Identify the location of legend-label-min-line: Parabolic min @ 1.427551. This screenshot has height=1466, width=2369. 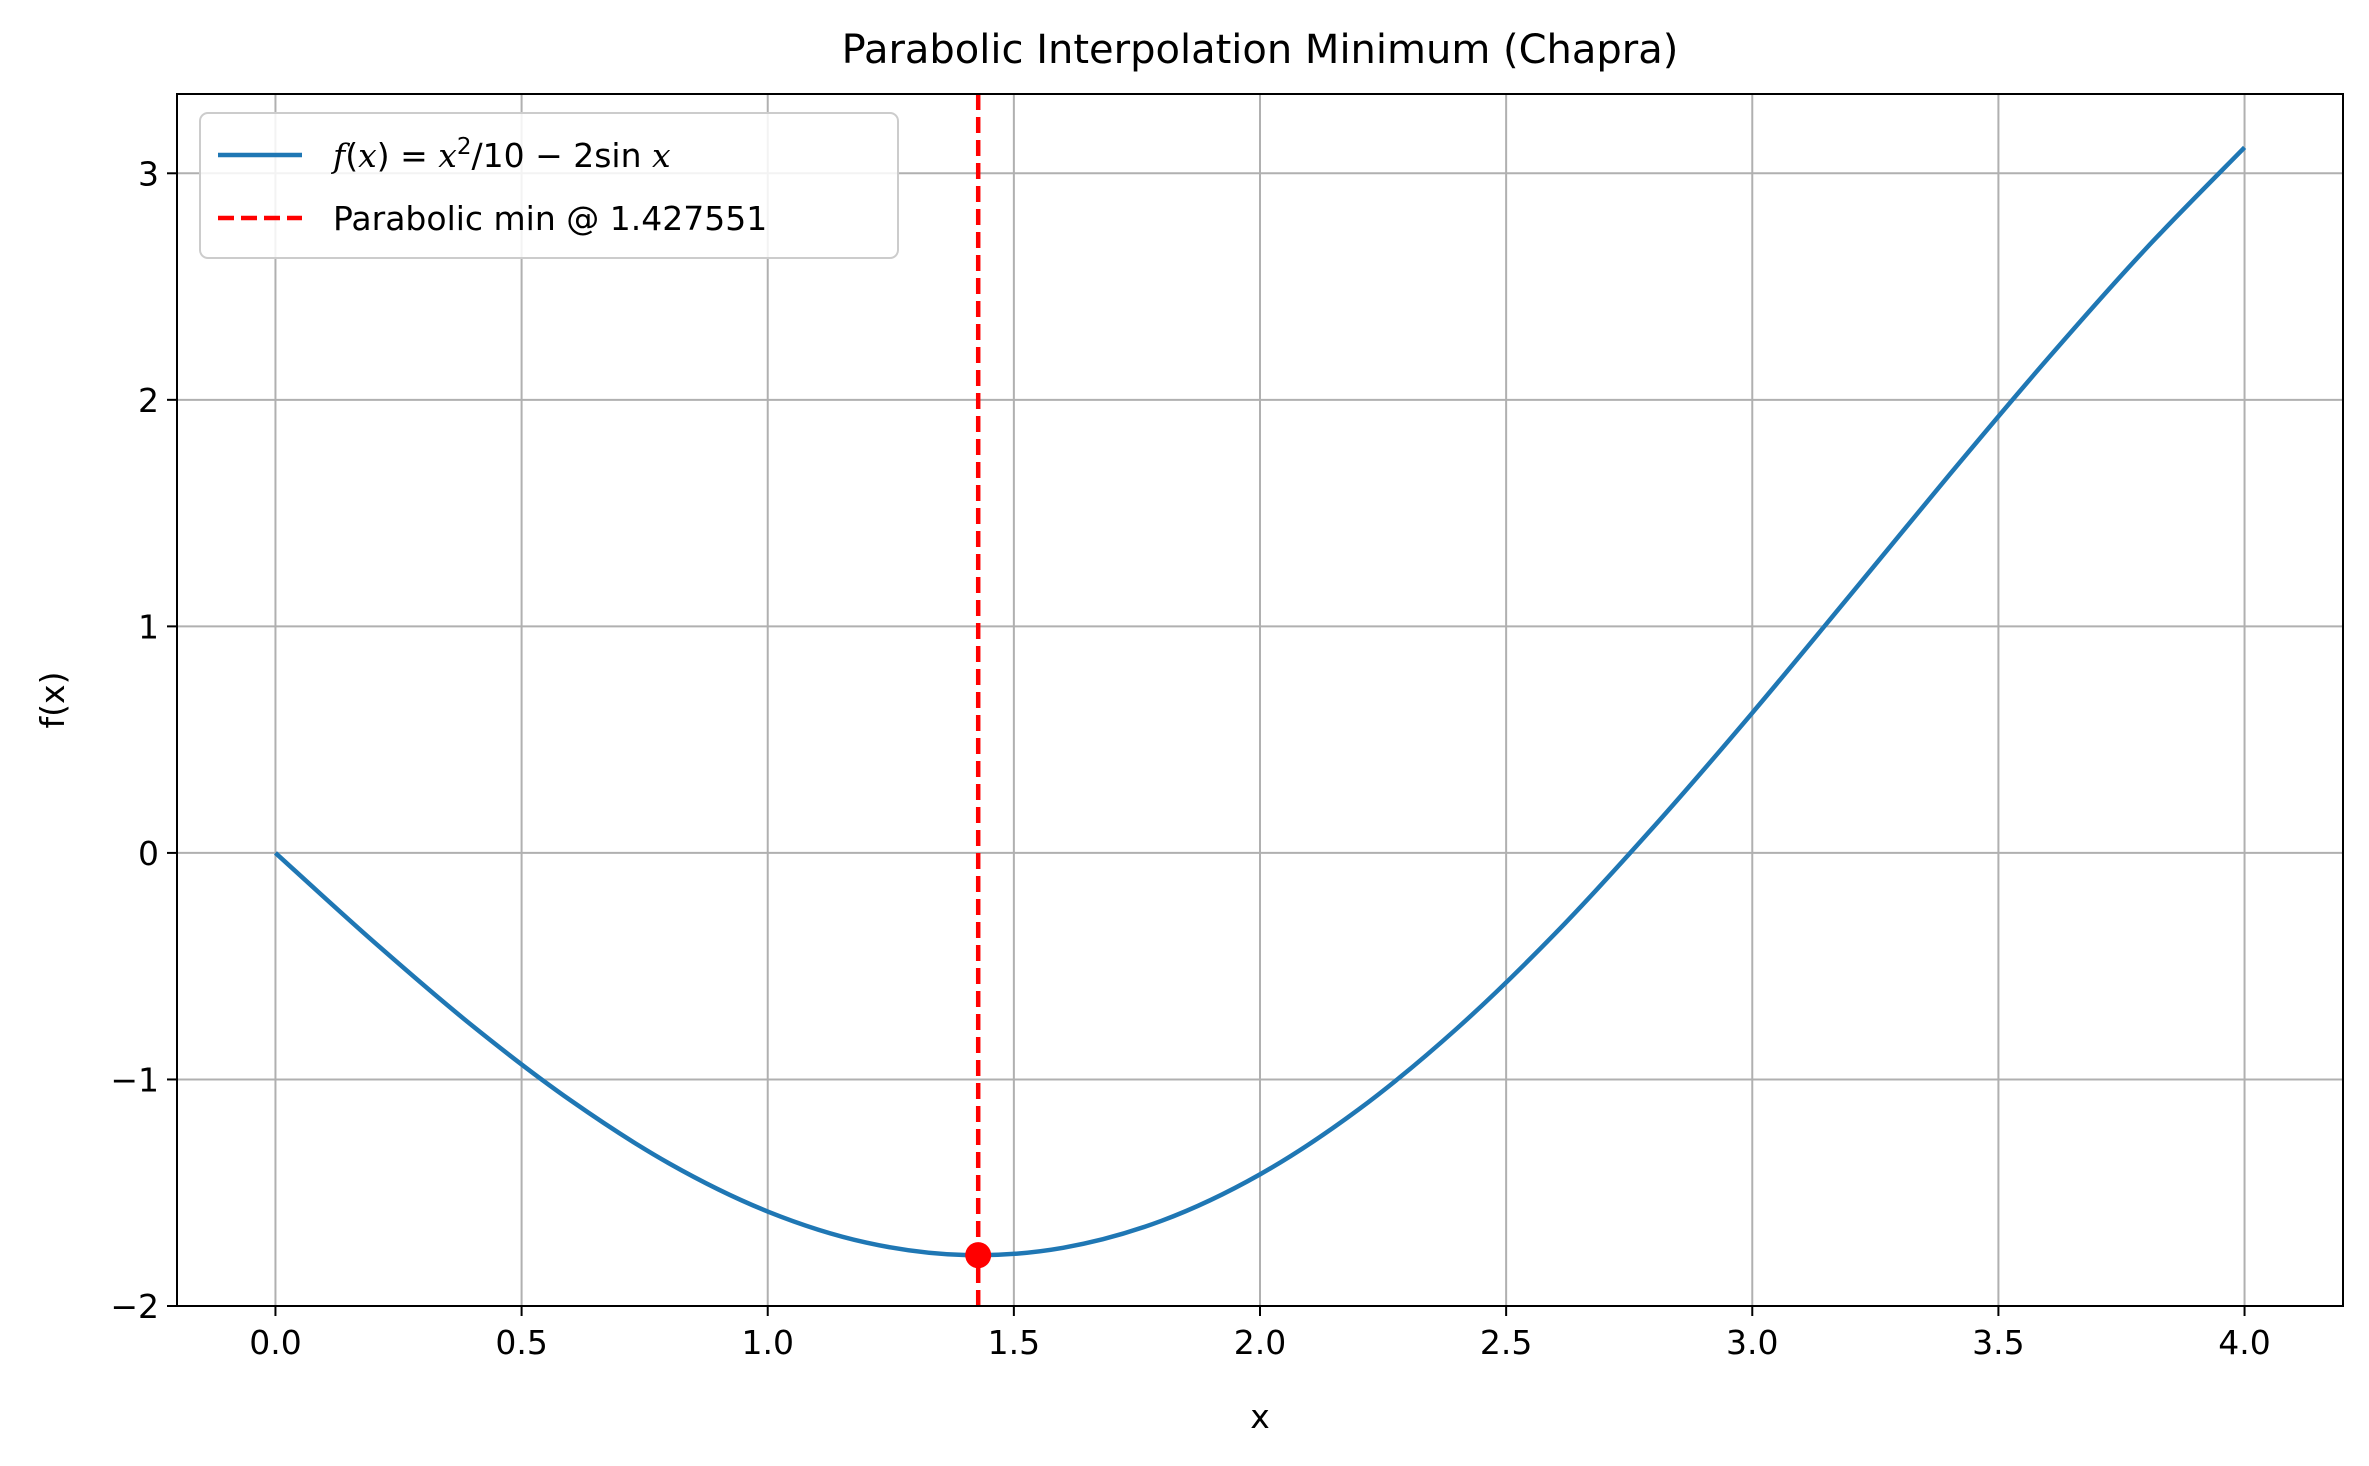
(550, 218).